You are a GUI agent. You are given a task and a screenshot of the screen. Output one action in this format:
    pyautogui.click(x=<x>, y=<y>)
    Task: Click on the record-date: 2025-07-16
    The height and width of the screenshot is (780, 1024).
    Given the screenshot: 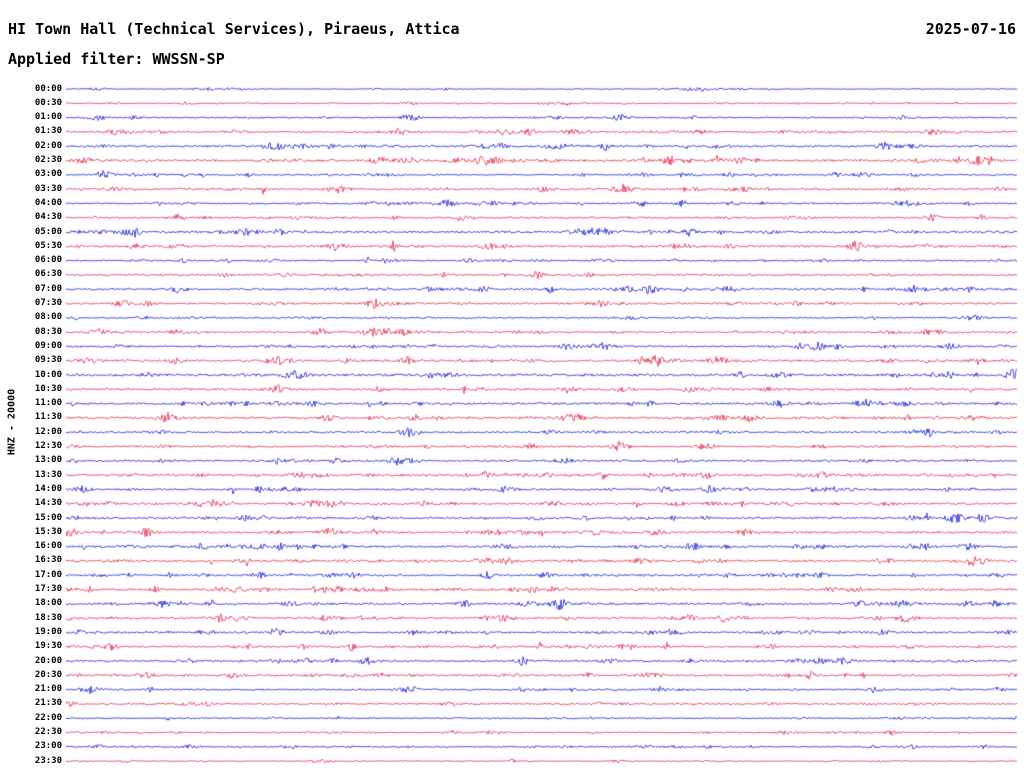 What is the action you would take?
    pyautogui.click(x=970, y=29)
    